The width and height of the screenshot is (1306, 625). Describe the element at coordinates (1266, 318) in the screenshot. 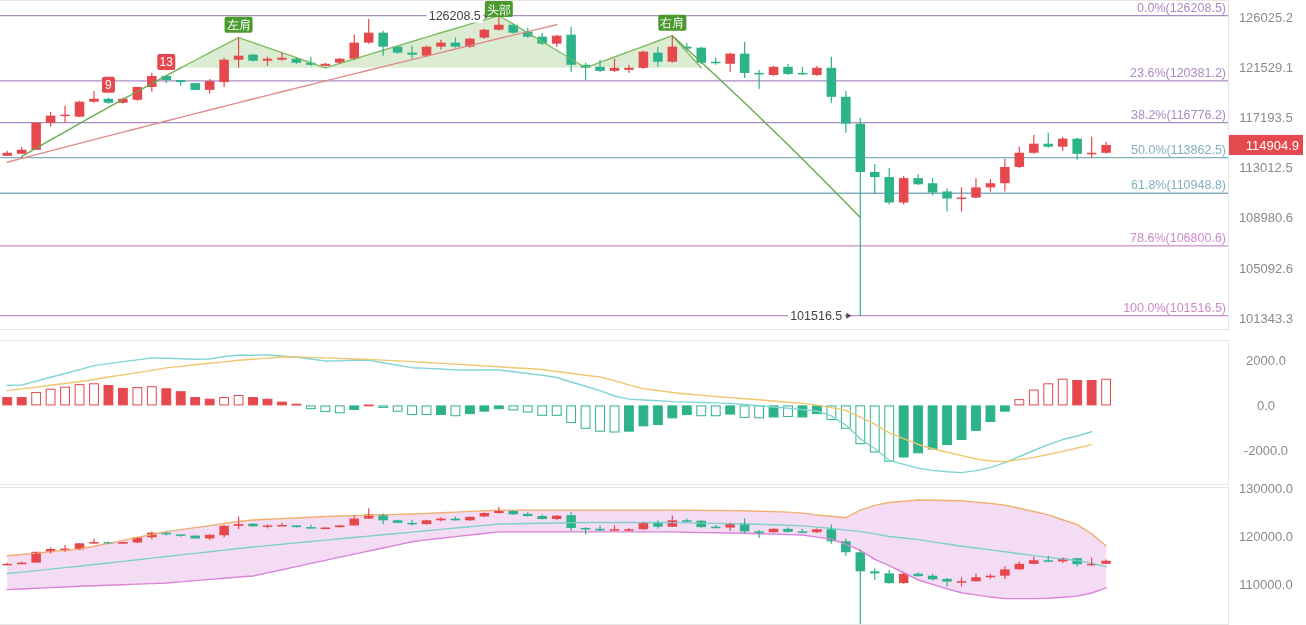

I see `y-tick-label: 101343.3` at that location.